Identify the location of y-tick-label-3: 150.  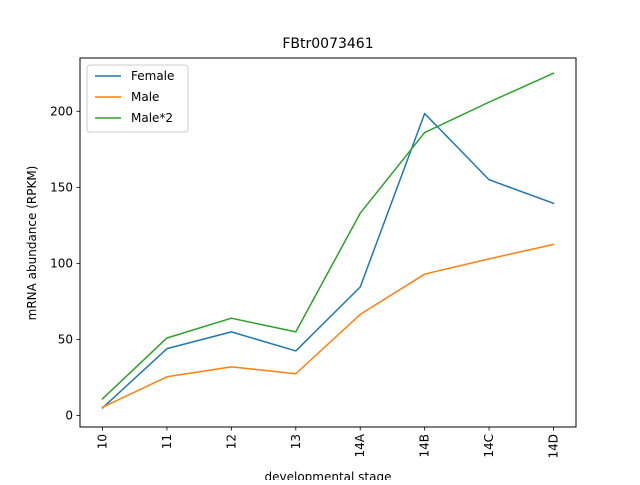
(61, 187).